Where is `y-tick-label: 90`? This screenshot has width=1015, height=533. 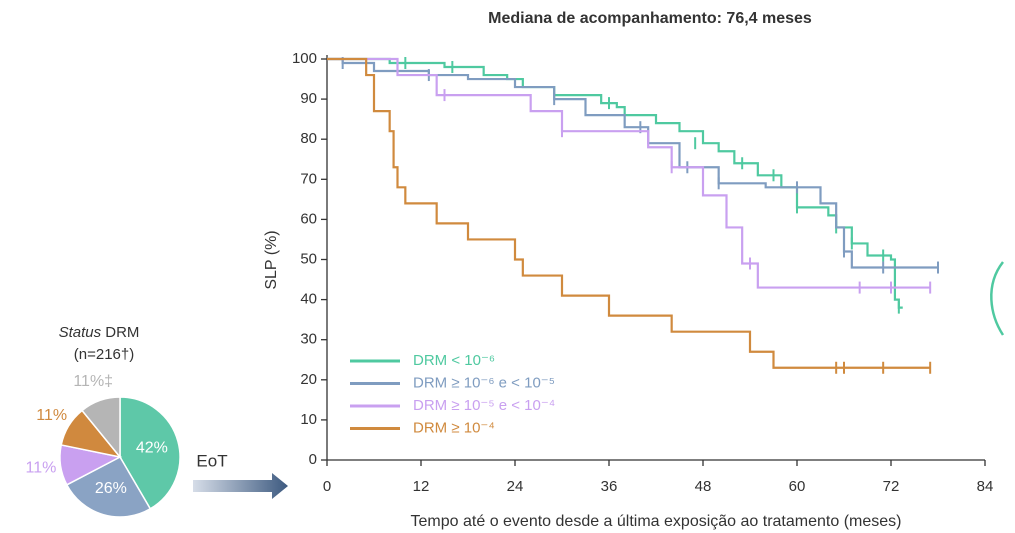 y-tick-label: 90 is located at coordinates (308, 98).